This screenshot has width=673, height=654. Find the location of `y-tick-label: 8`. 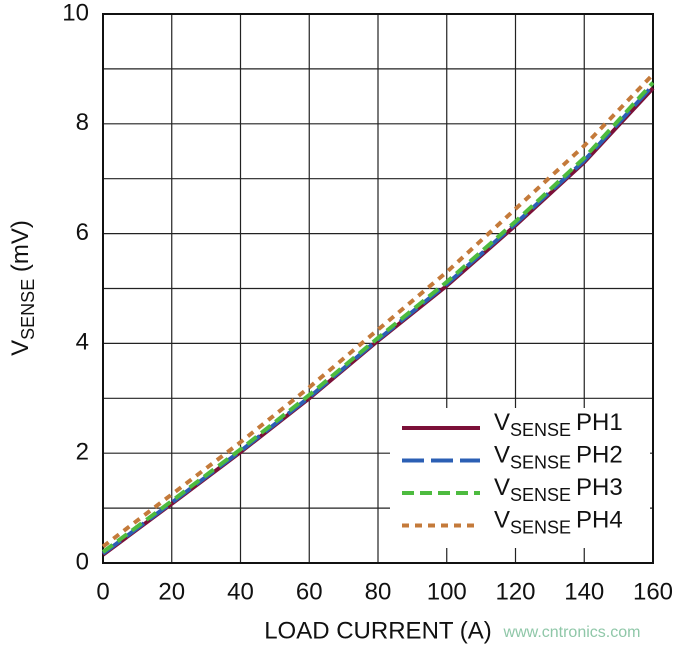

y-tick-label: 8 is located at coordinates (82, 122).